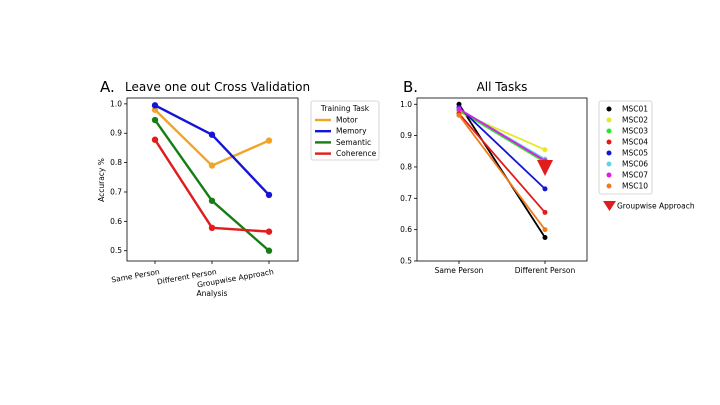 This screenshot has height=405, width=720. What do you see at coordinates (502, 87) in the screenshot?
I see `panel-b-title: All Tasks` at bounding box center [502, 87].